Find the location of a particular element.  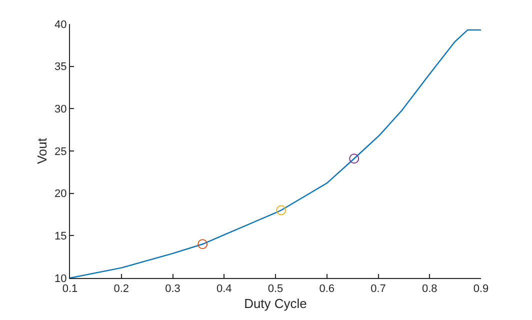

x-tick-label: 0.3 is located at coordinates (172, 289).